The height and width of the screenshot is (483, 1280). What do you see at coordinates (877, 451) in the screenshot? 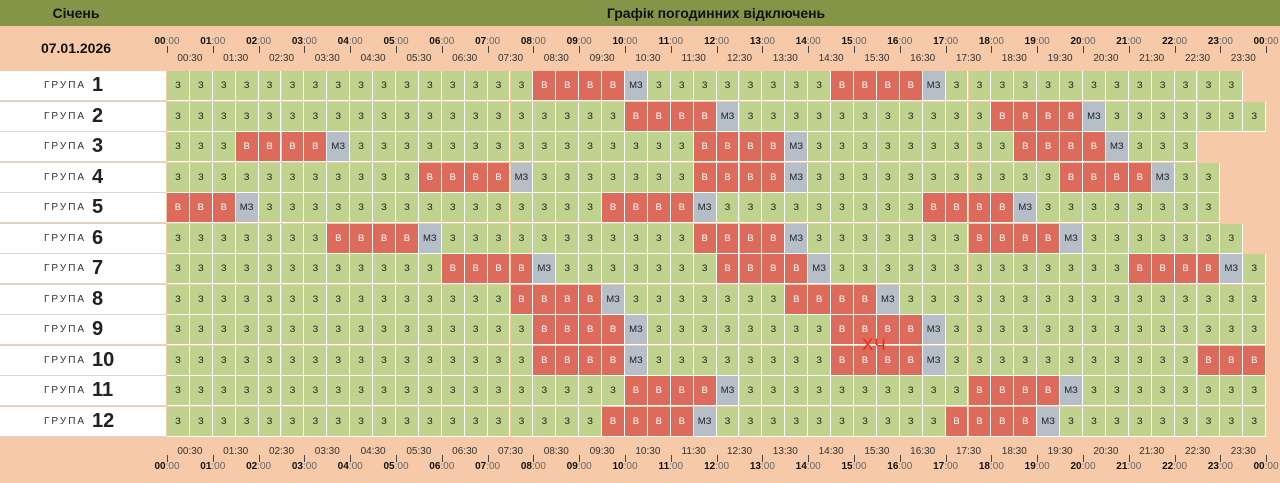
I see `half-hour-label: 15:30` at bounding box center [877, 451].